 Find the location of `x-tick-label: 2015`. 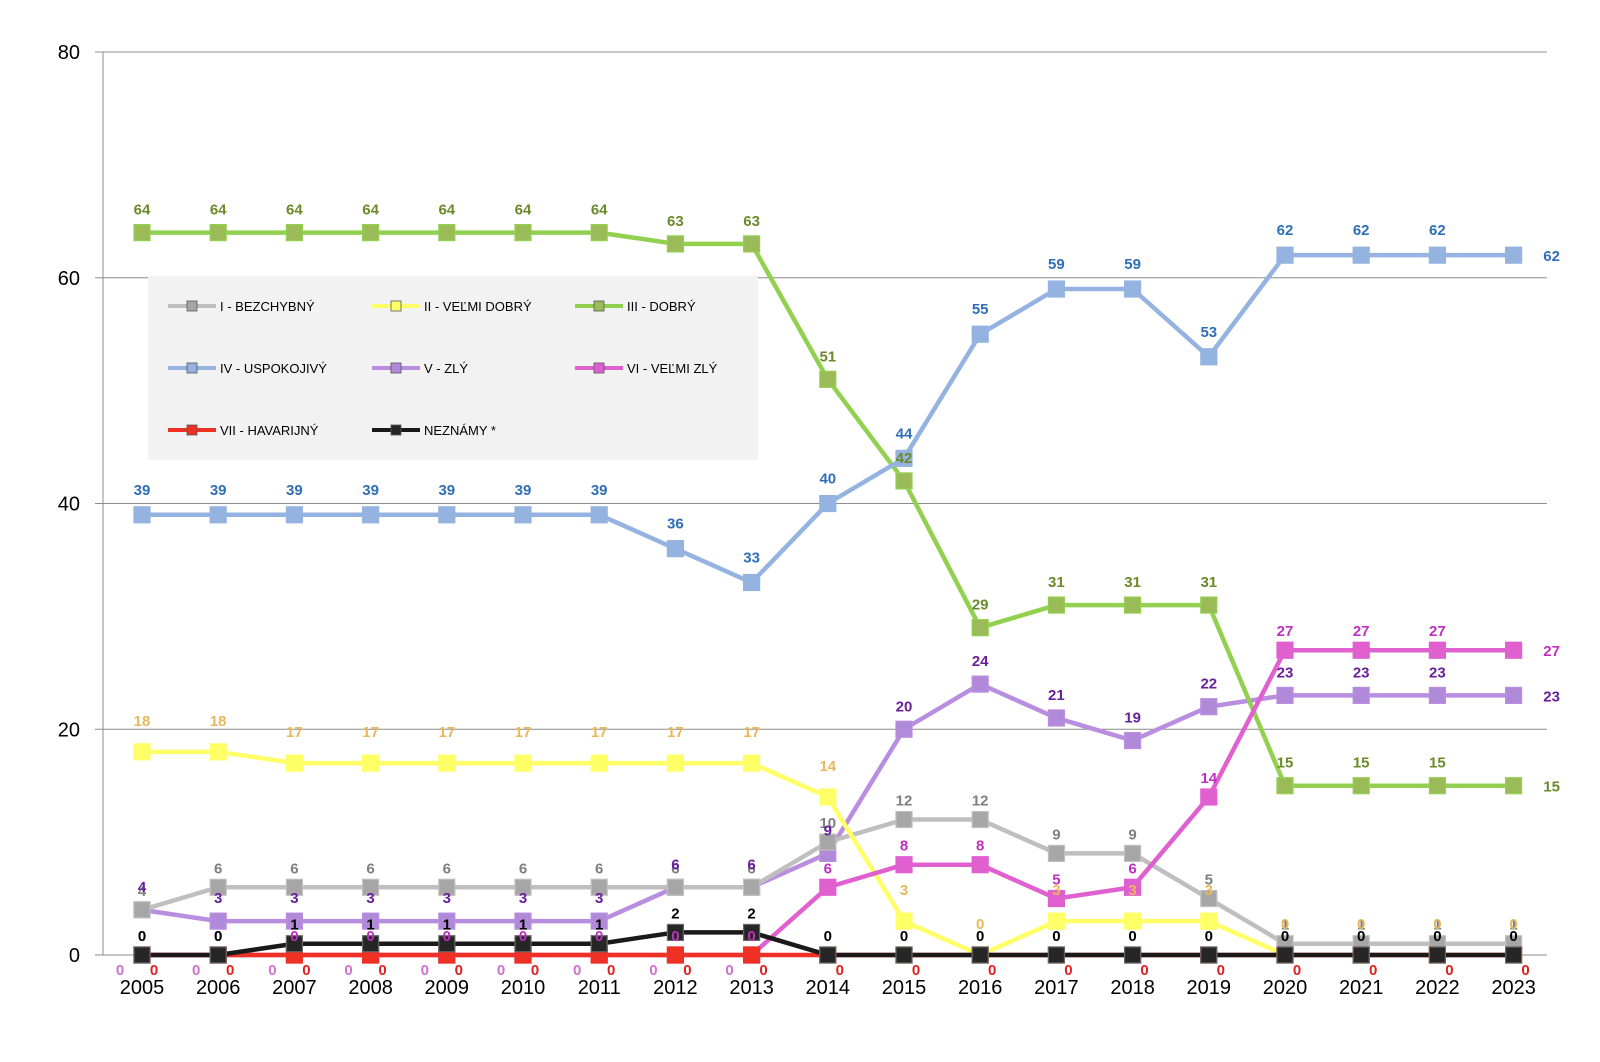

x-tick-label: 2015 is located at coordinates (904, 988).